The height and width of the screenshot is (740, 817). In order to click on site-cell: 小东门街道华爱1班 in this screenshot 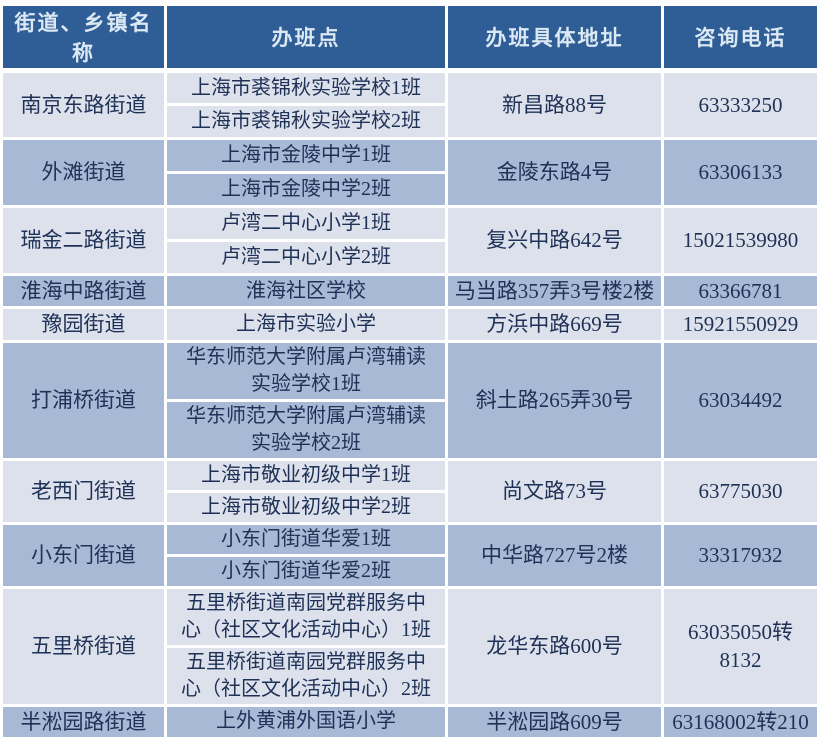, I will do `click(306, 539)`.